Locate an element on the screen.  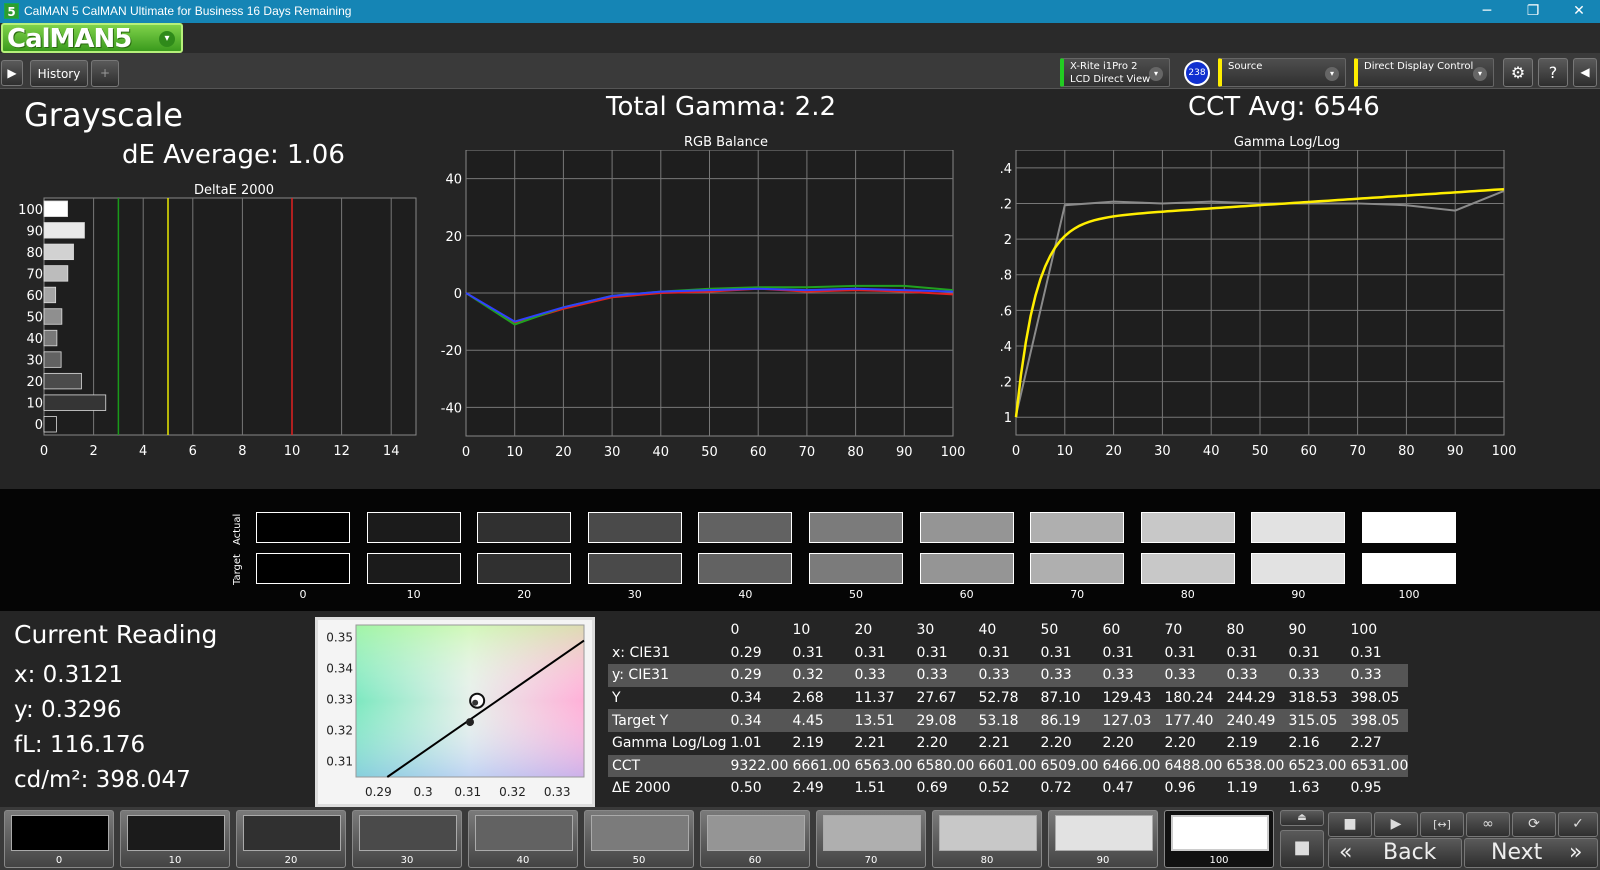
tab-history-1: History 1 is located at coordinates (59, 83).